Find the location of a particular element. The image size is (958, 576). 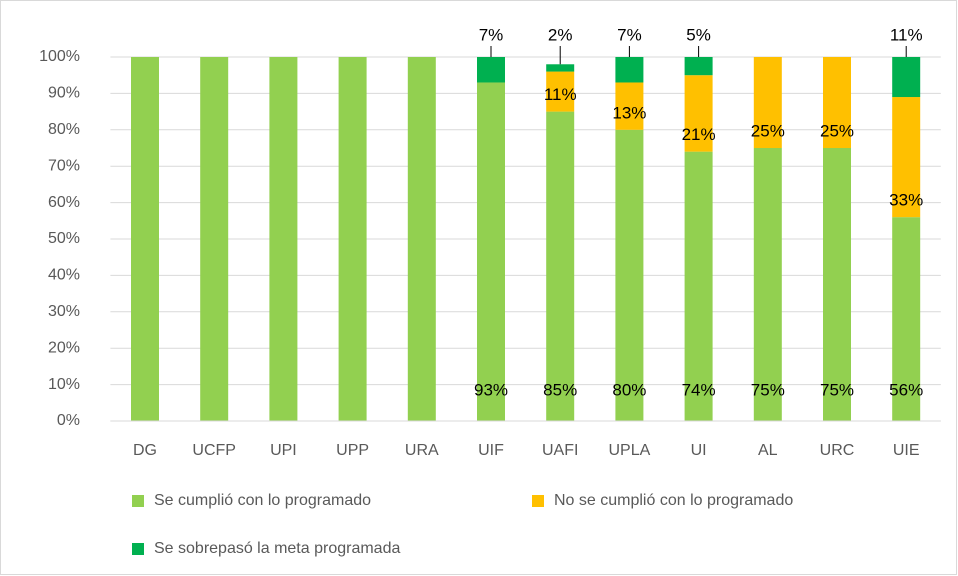

x-tick-label: UIF is located at coordinates (491, 450).